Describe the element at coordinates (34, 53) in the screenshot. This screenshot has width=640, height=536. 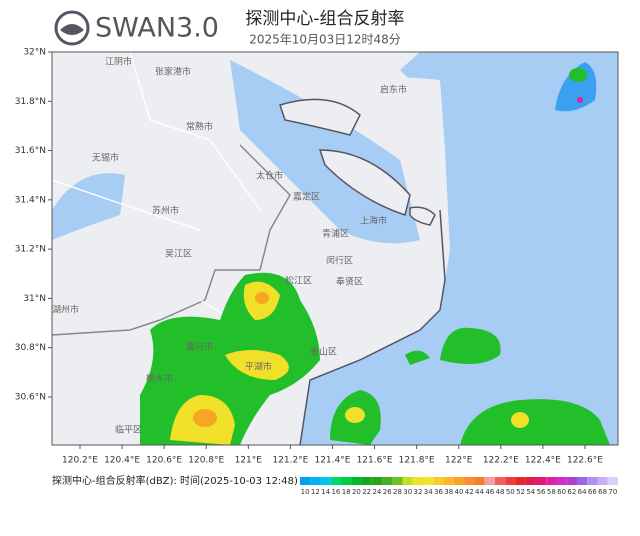
I see `y-tick-label: 32°N` at that location.